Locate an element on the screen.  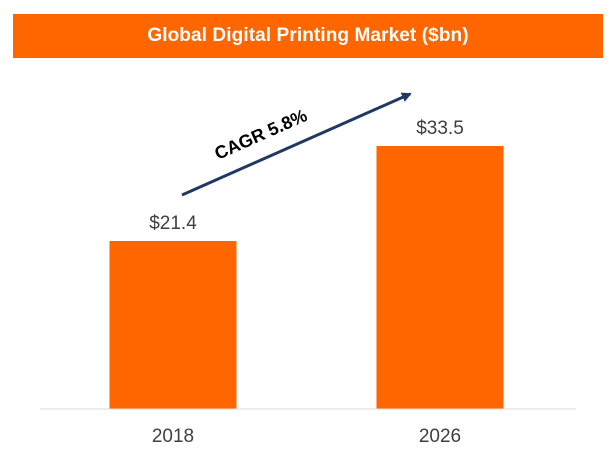
data-label-2018: $21.4 is located at coordinates (173, 223).